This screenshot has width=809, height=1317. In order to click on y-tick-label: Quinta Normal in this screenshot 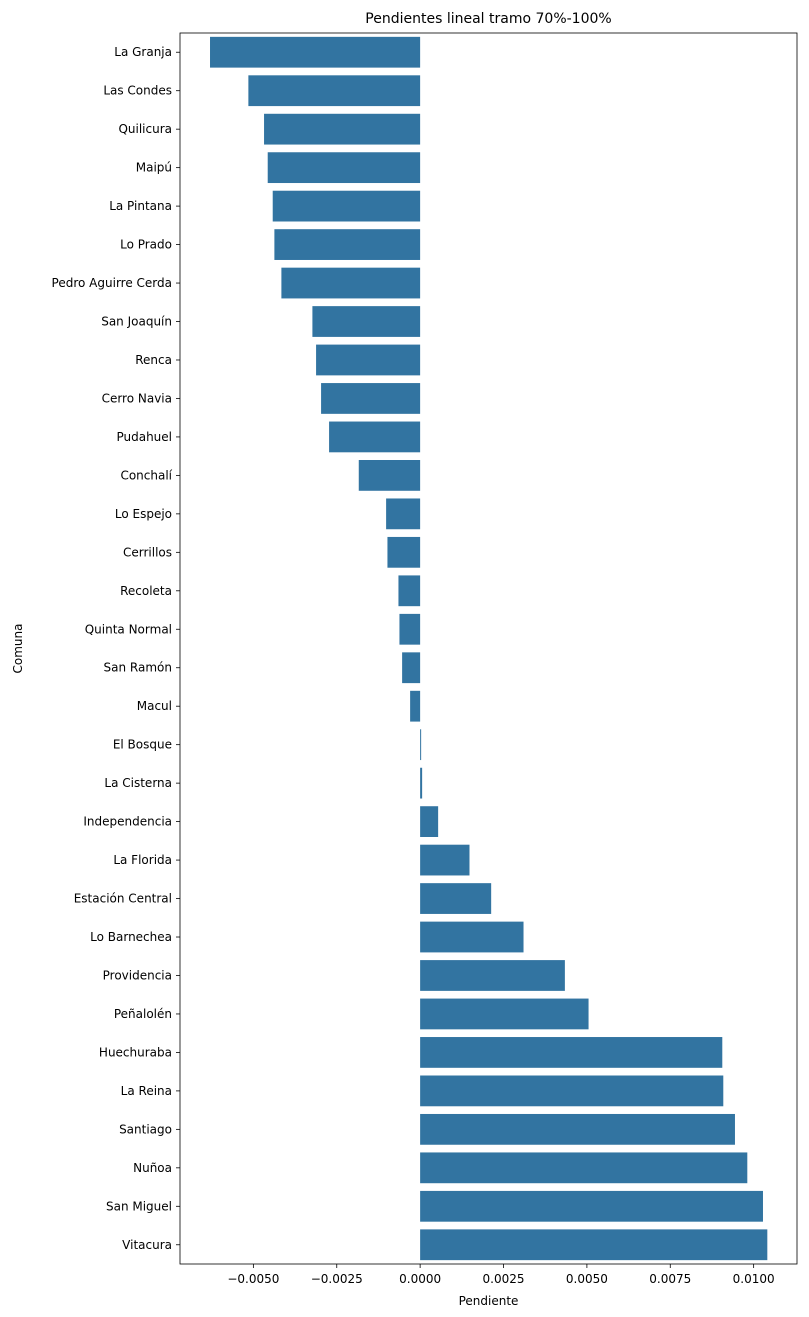, I will do `click(128, 629)`.